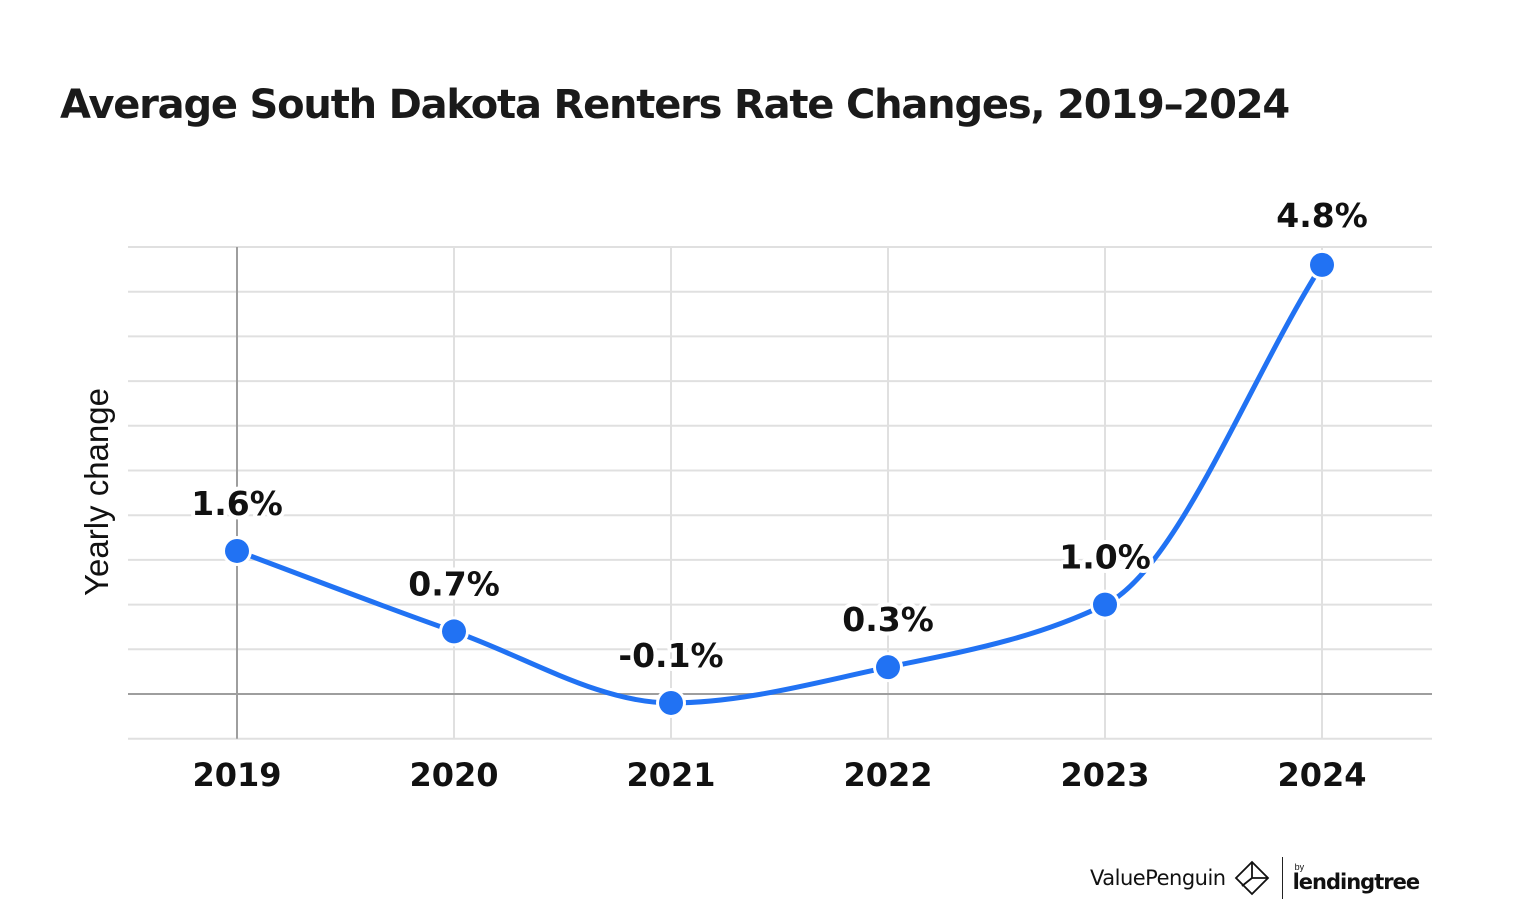  I want to click on by-text: by, so click(1299, 867).